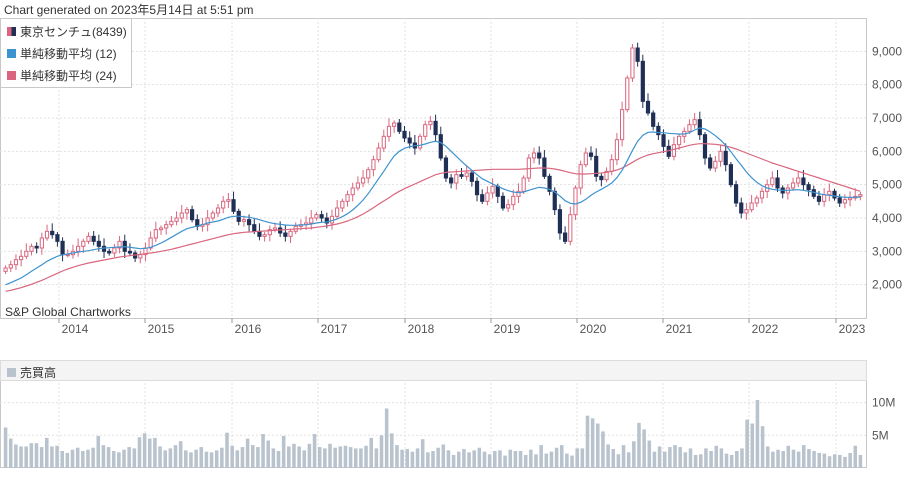  I want to click on y-tick-label: 6,000, so click(887, 151).